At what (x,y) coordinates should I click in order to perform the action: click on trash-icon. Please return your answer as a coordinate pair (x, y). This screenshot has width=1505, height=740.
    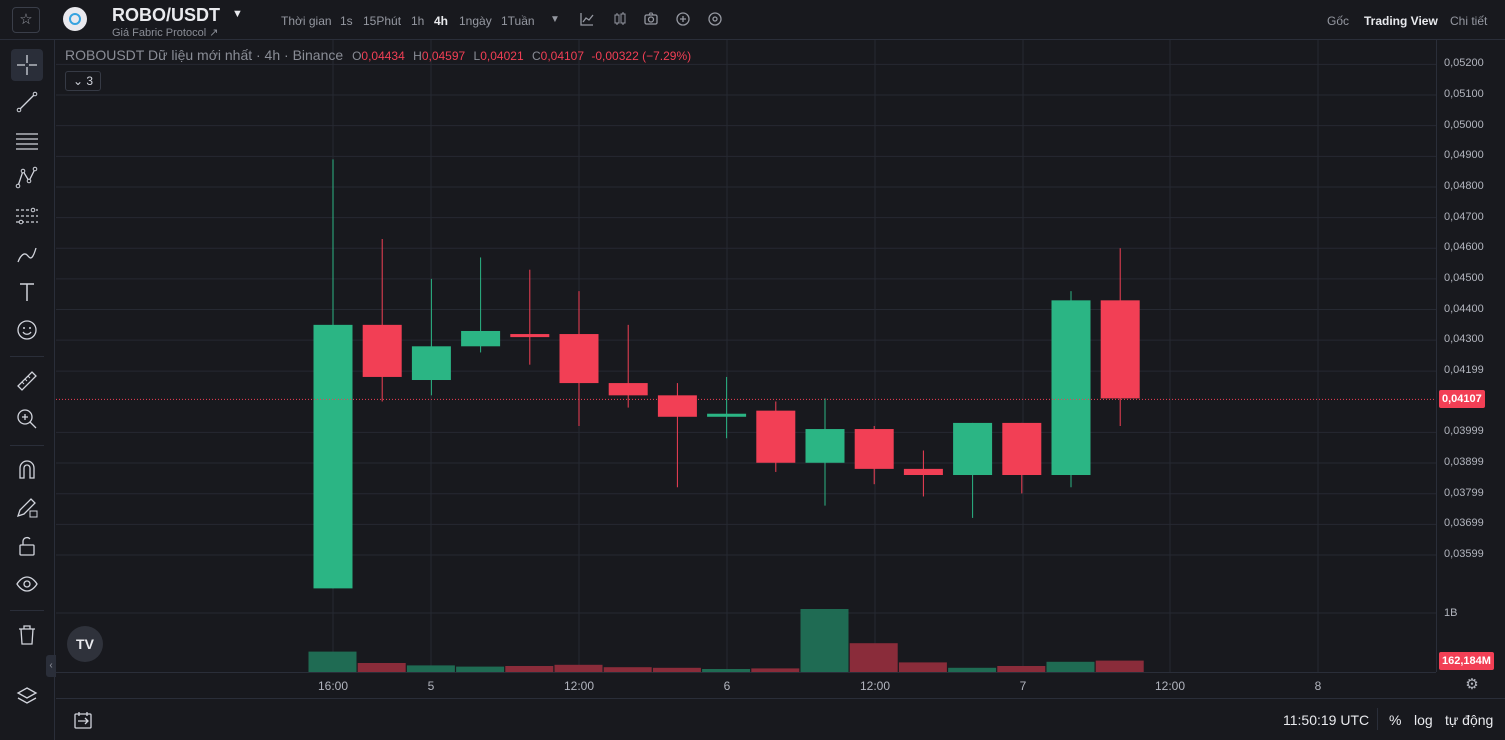
    Looking at the image, I should click on (27, 635).